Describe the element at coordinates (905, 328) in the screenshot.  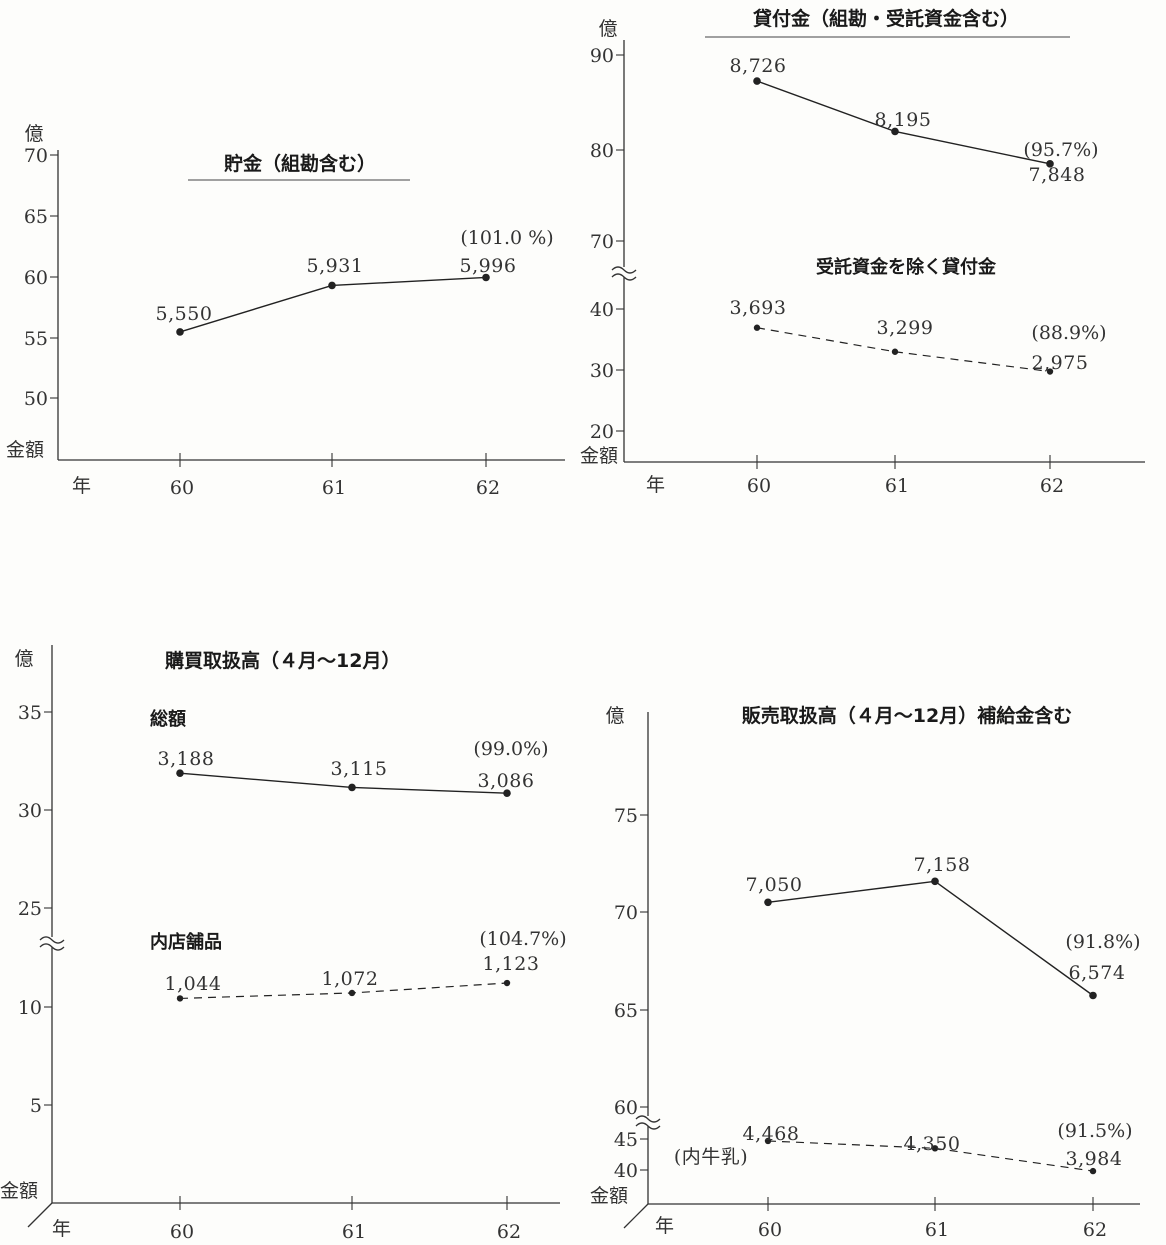
I see `data-label: 3,299` at that location.